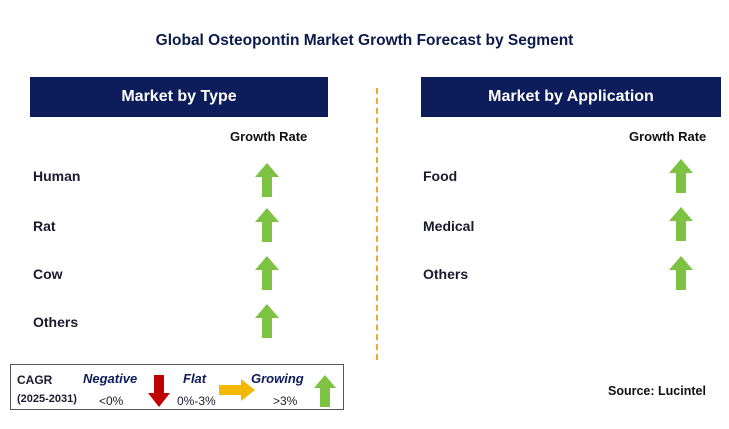 The image size is (729, 429). What do you see at coordinates (446, 274) in the screenshot?
I see `application-item-others: Others` at bounding box center [446, 274].